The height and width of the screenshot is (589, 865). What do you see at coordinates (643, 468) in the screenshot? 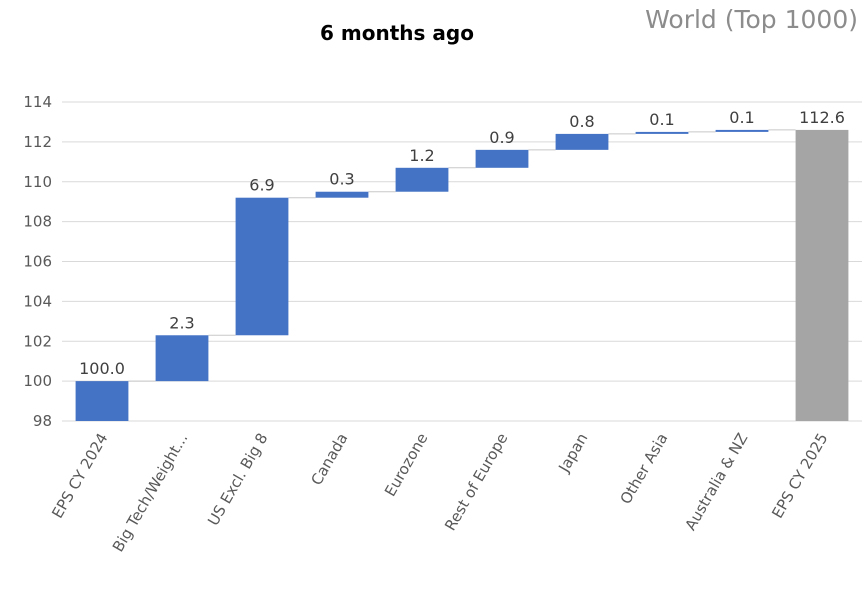
I see `x-tick-label: Other Asia` at bounding box center [643, 468].